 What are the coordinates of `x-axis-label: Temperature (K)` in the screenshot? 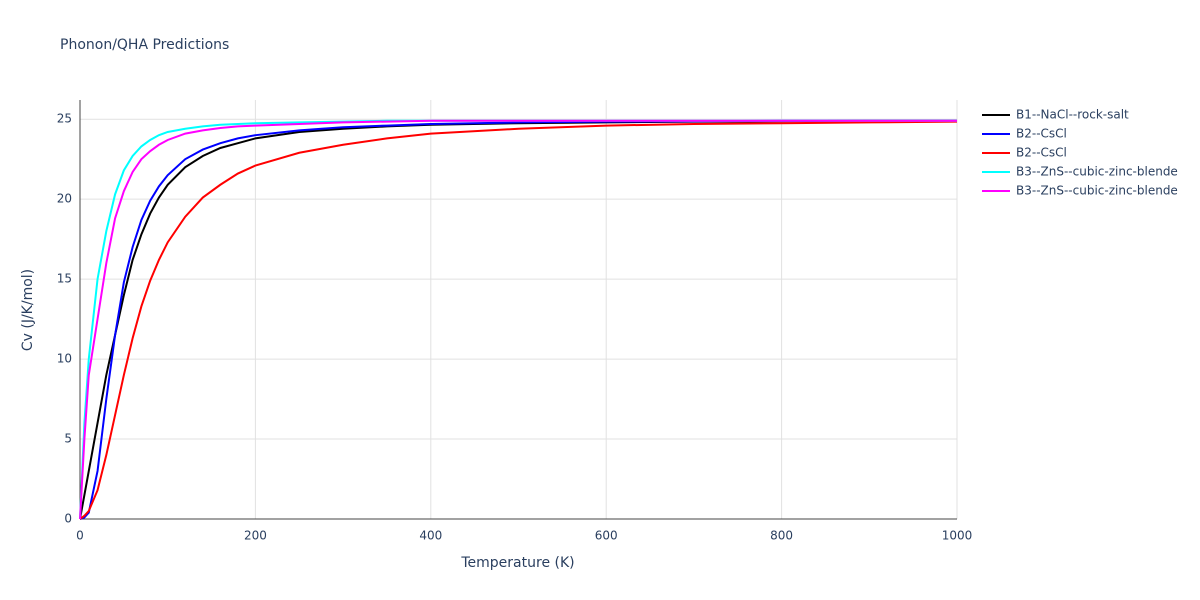 It's located at (517, 563).